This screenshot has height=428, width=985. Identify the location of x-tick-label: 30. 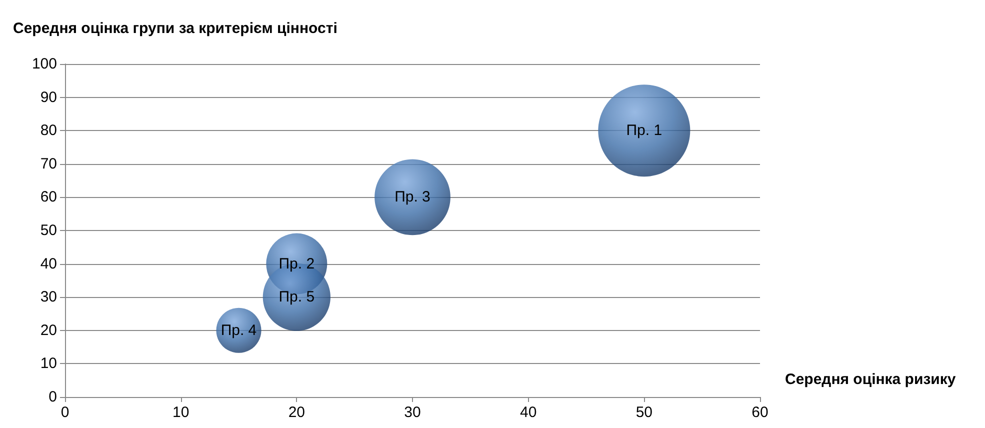
(412, 412).